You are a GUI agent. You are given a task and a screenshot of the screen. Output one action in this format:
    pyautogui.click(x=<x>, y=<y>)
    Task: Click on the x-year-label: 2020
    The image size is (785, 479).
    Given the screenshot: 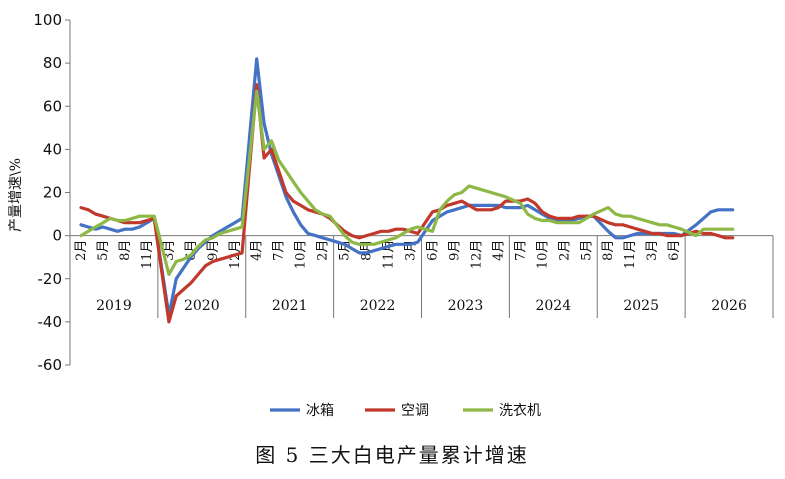 What is the action you would take?
    pyautogui.click(x=202, y=306)
    